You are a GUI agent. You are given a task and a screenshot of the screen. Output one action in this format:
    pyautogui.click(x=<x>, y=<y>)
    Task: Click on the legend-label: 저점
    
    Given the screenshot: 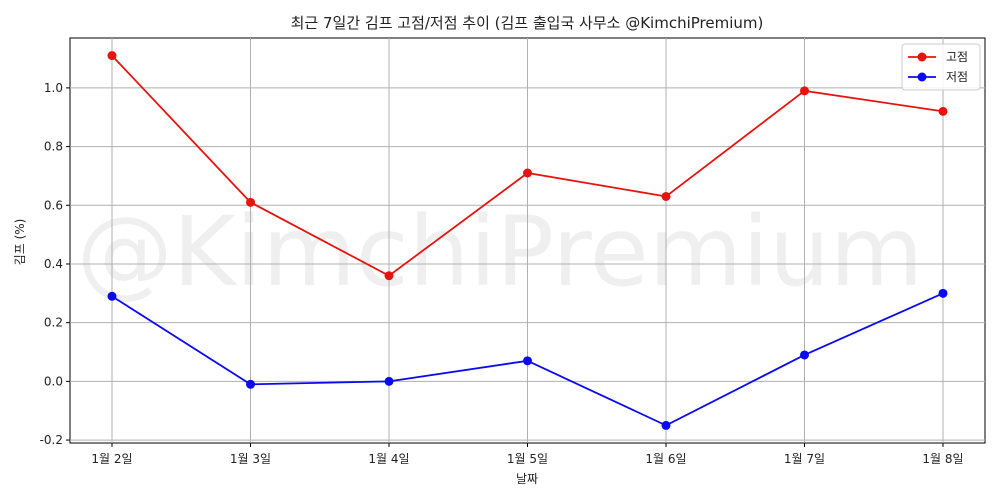 What is the action you would take?
    pyautogui.click(x=957, y=77)
    